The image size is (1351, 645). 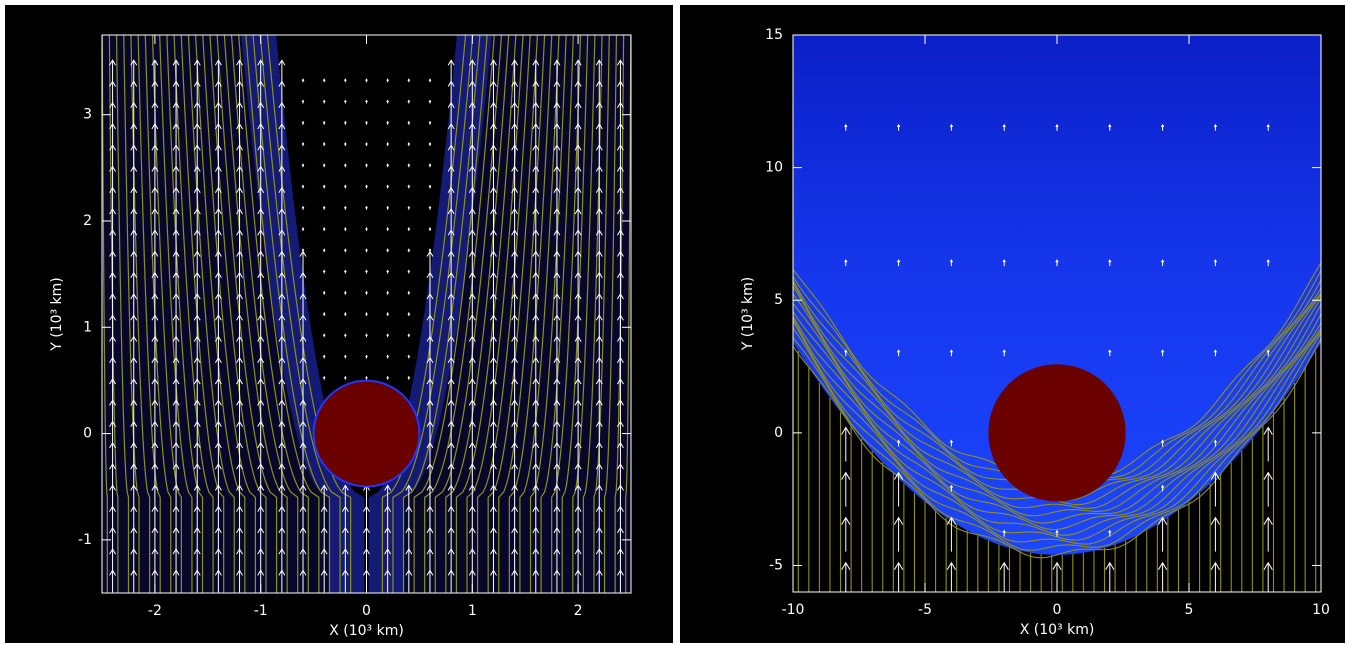 I want to click on x-tick-label: -10, so click(x=793, y=610).